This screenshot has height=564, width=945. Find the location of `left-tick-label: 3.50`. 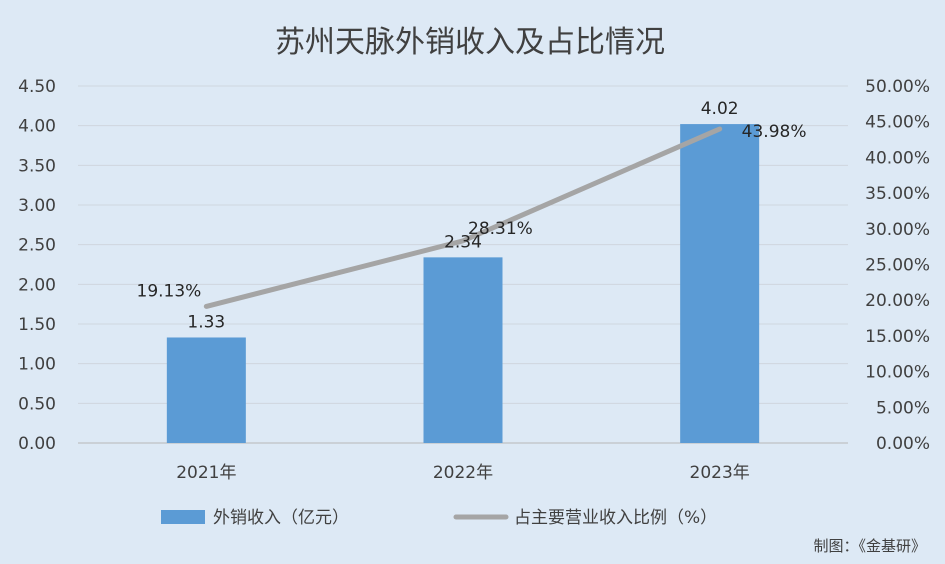

left-tick-label: 3.50 is located at coordinates (37, 166).